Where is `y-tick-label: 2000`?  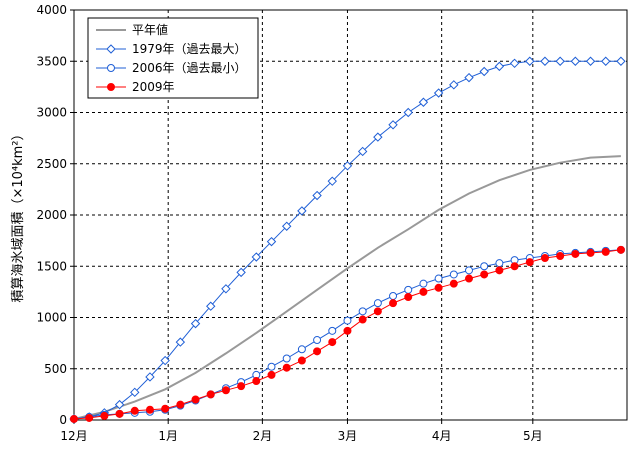
y-tick-label: 2000 is located at coordinates (51, 215).